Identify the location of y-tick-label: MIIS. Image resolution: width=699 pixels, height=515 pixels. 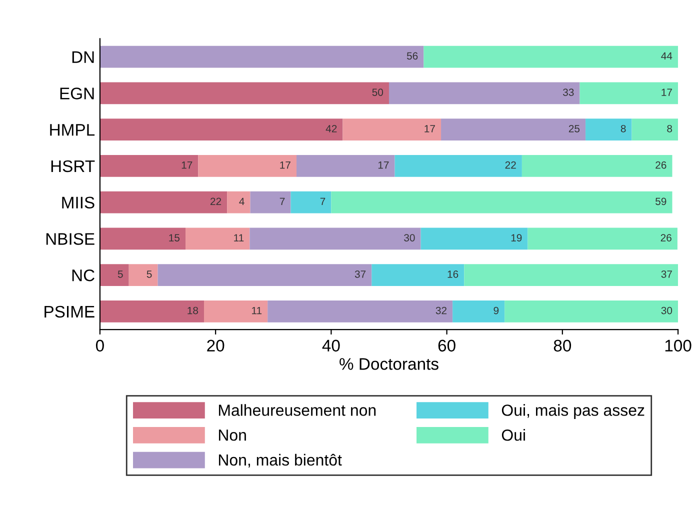
(78, 202).